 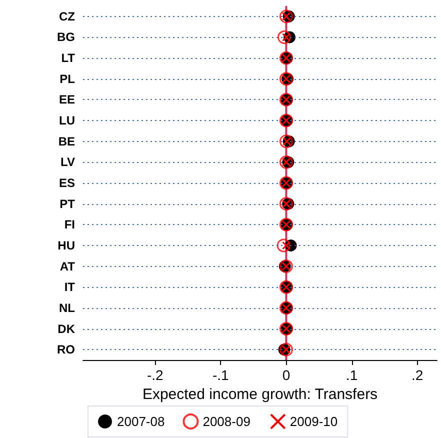 What do you see at coordinates (66, 183) in the screenshot?
I see `y-tick-label: ES` at bounding box center [66, 183].